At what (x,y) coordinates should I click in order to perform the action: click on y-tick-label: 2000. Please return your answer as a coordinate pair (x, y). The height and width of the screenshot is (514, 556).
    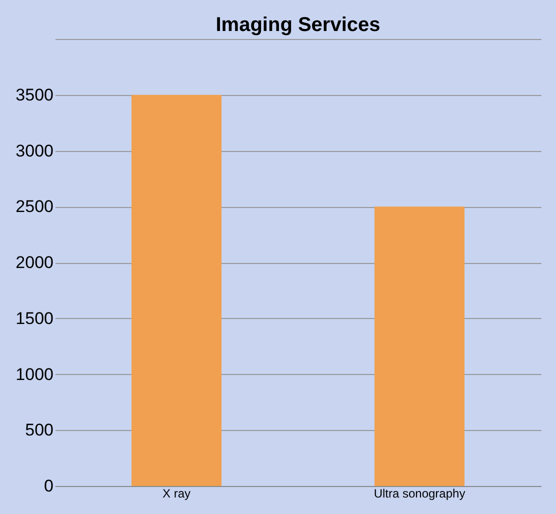
    Looking at the image, I should click on (35, 262).